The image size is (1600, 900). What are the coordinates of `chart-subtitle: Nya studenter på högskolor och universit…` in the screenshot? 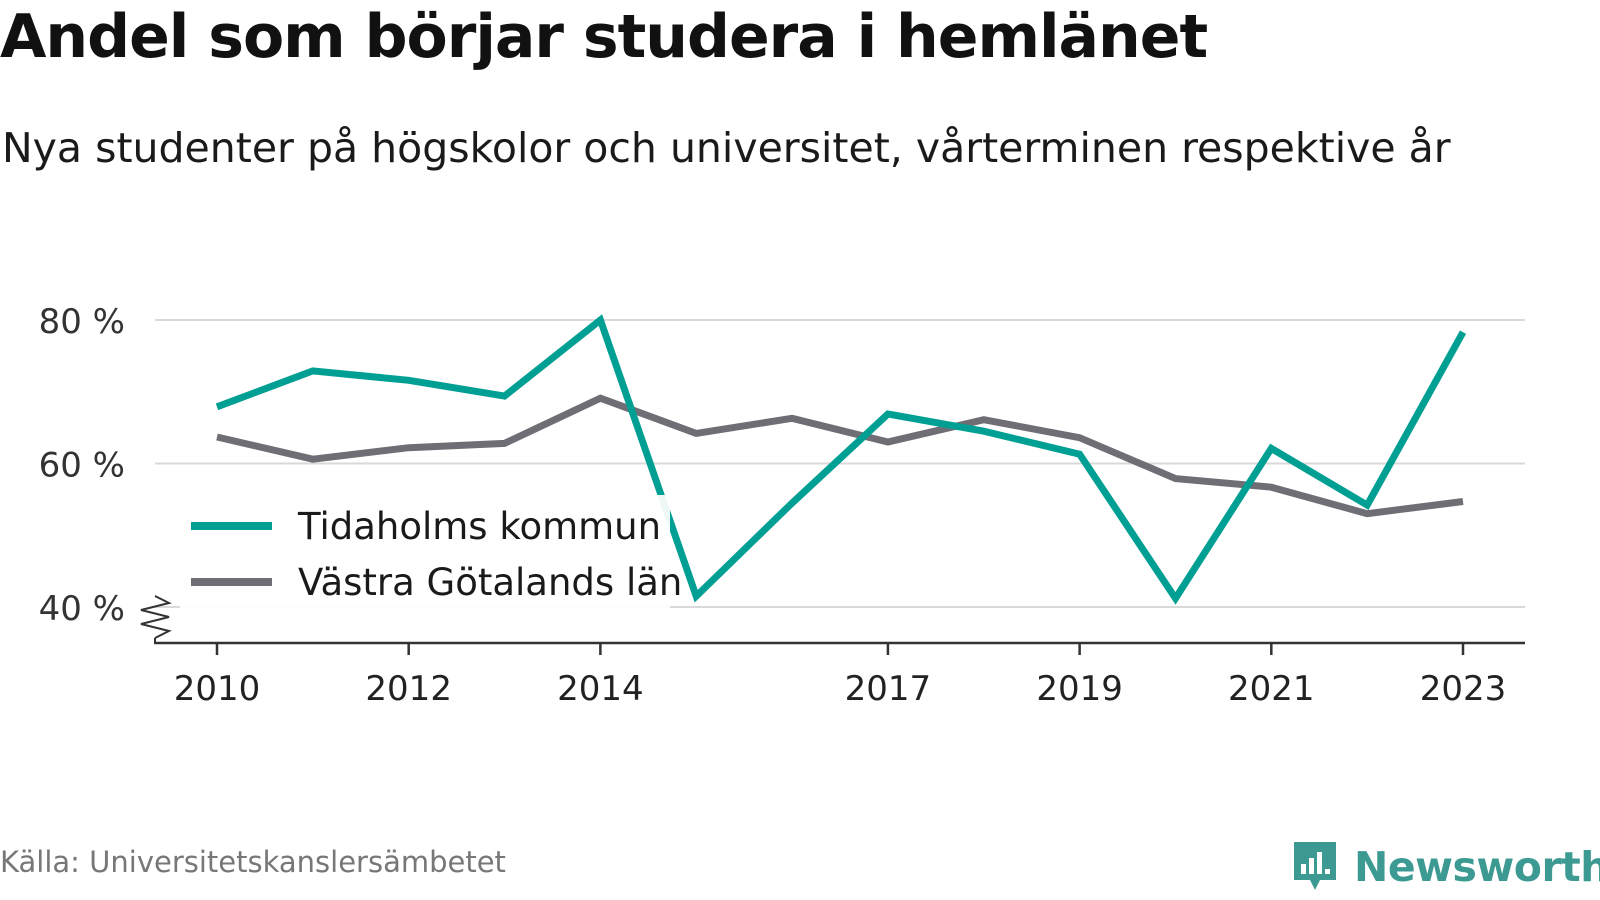 It's located at (726, 148).